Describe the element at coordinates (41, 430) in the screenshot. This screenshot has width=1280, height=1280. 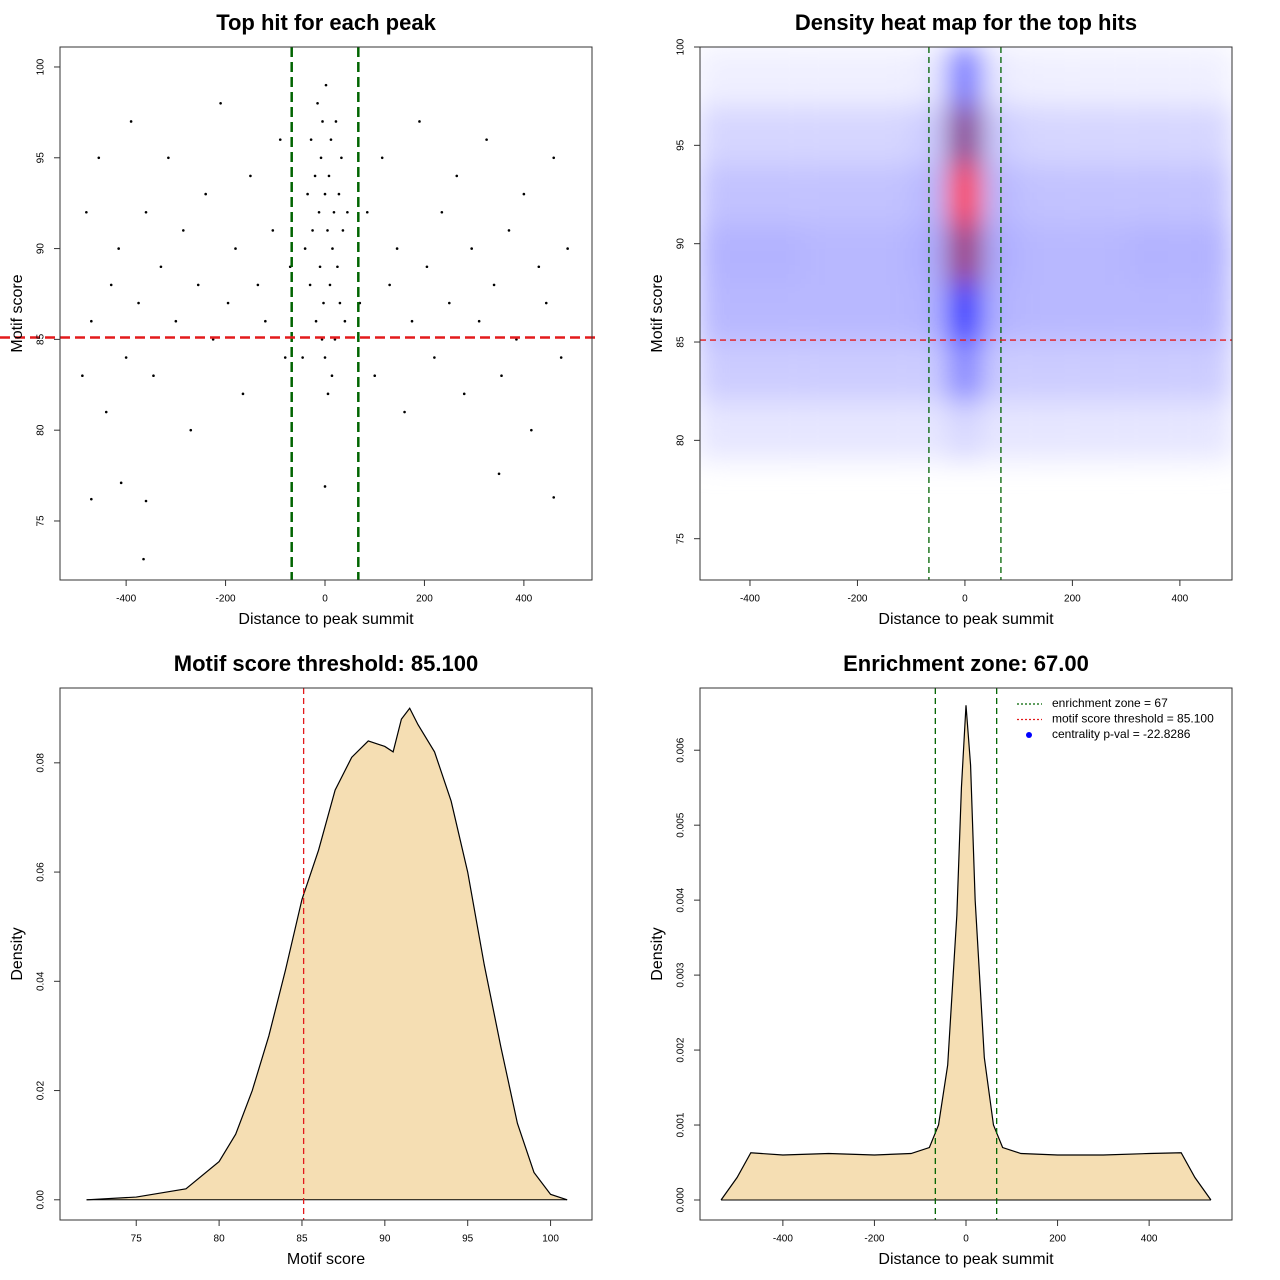
I see `y-tick-label: 80` at that location.